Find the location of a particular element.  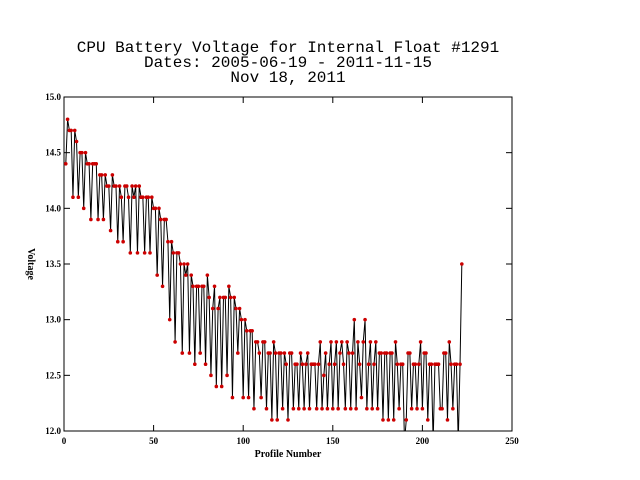

y-tick-label: 12.0 is located at coordinates (53, 431).